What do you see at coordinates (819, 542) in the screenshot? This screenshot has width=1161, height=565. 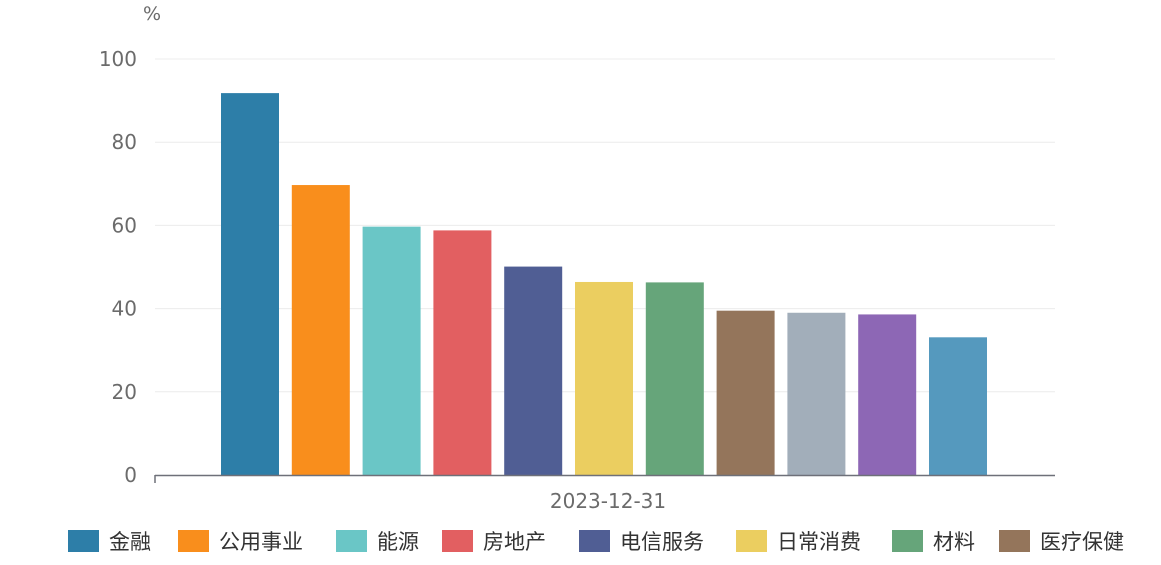 I see `legend-label: 日常消费` at bounding box center [819, 542].